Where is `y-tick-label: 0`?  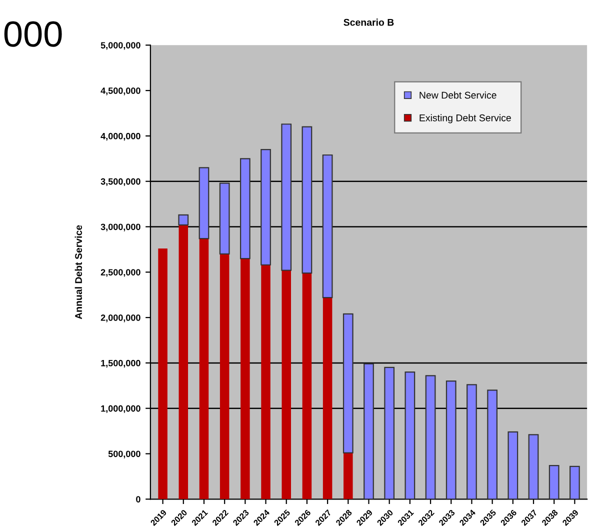
y-tick-label: 0 is located at coordinates (138, 499).